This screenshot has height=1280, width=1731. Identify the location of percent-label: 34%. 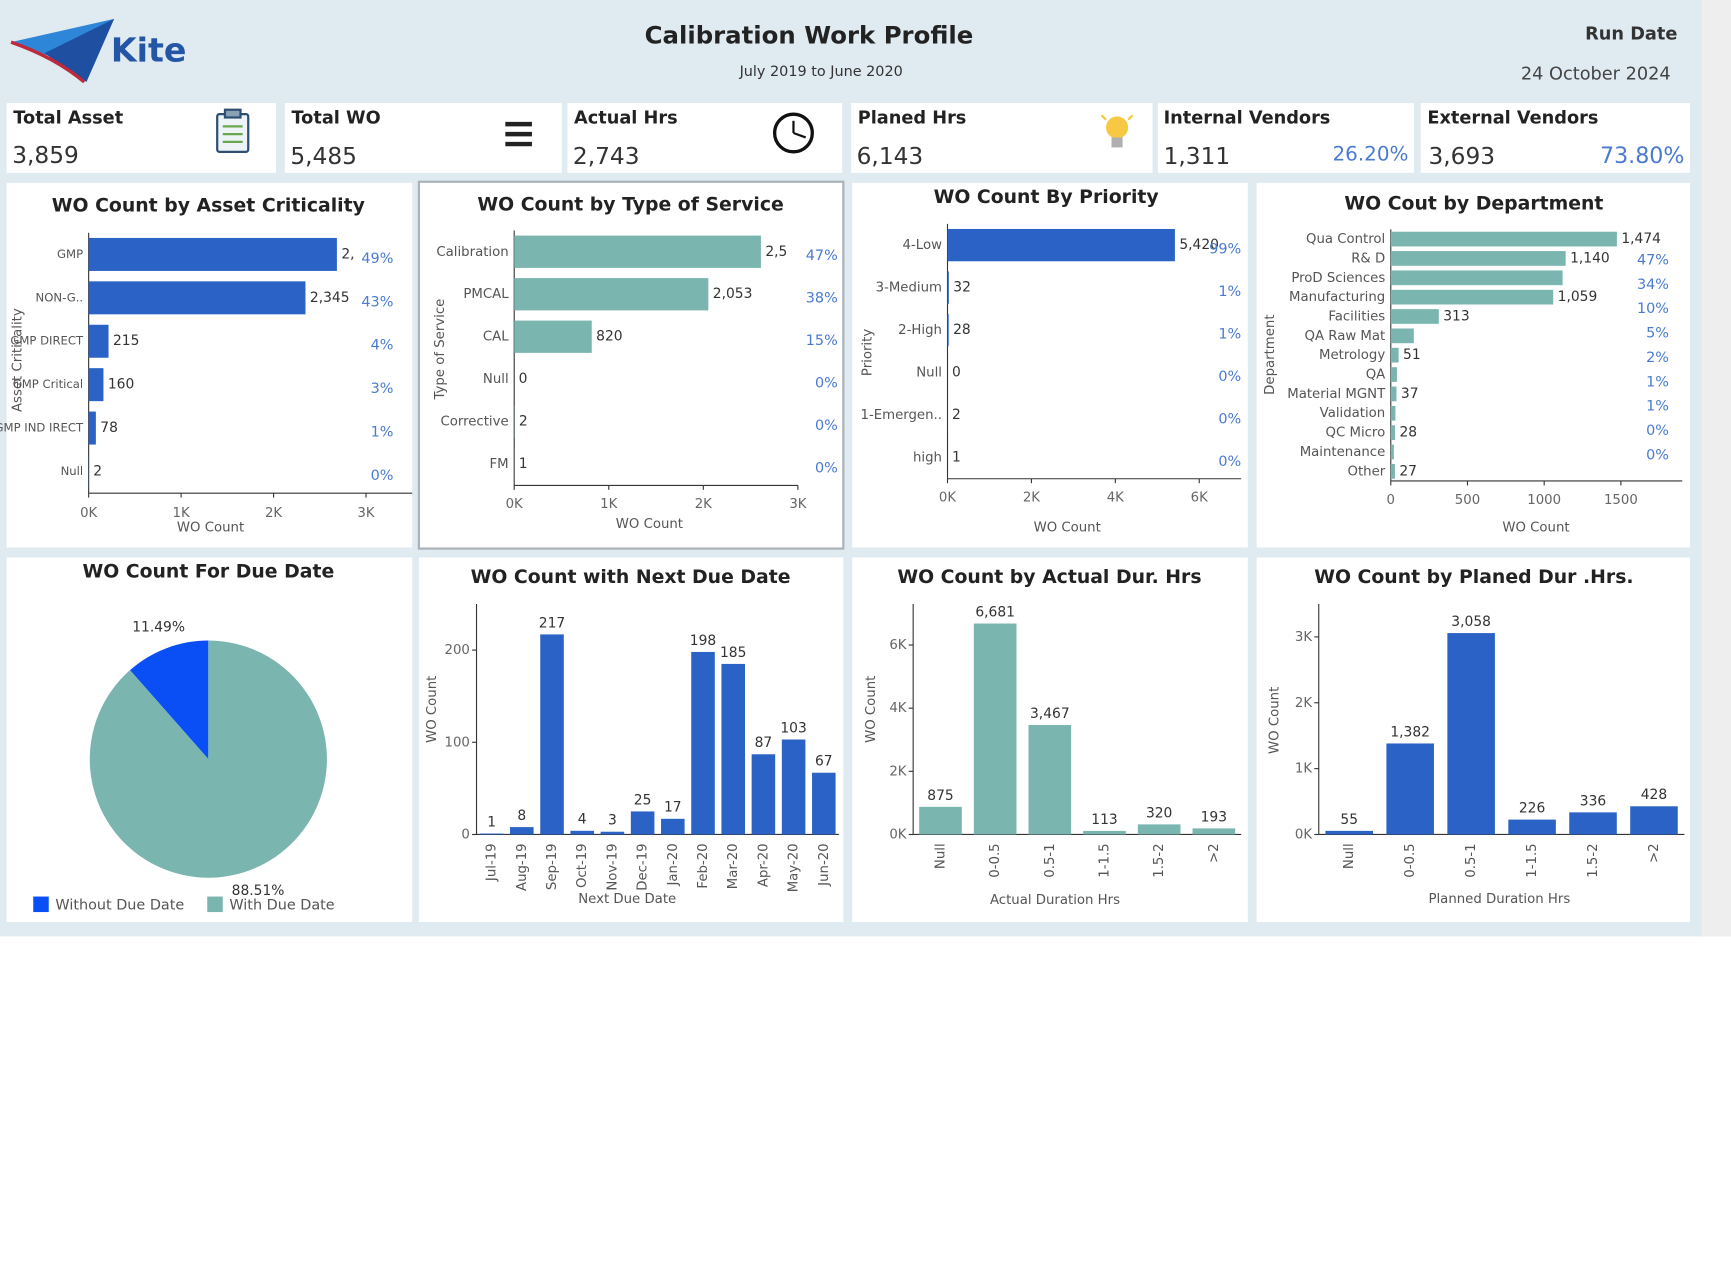
(1653, 285).